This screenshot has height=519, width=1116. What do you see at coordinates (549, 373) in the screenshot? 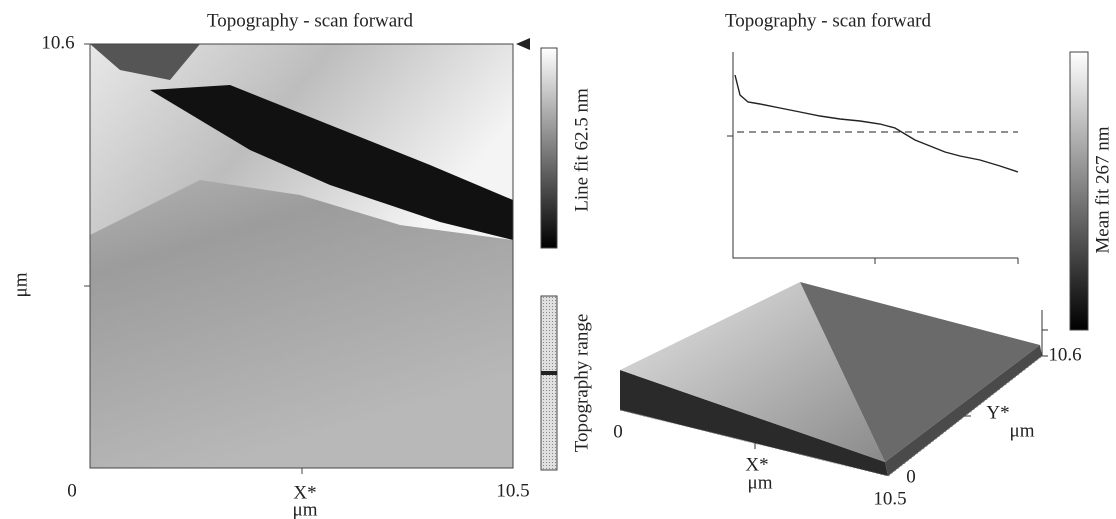
I see `range-marker` at bounding box center [549, 373].